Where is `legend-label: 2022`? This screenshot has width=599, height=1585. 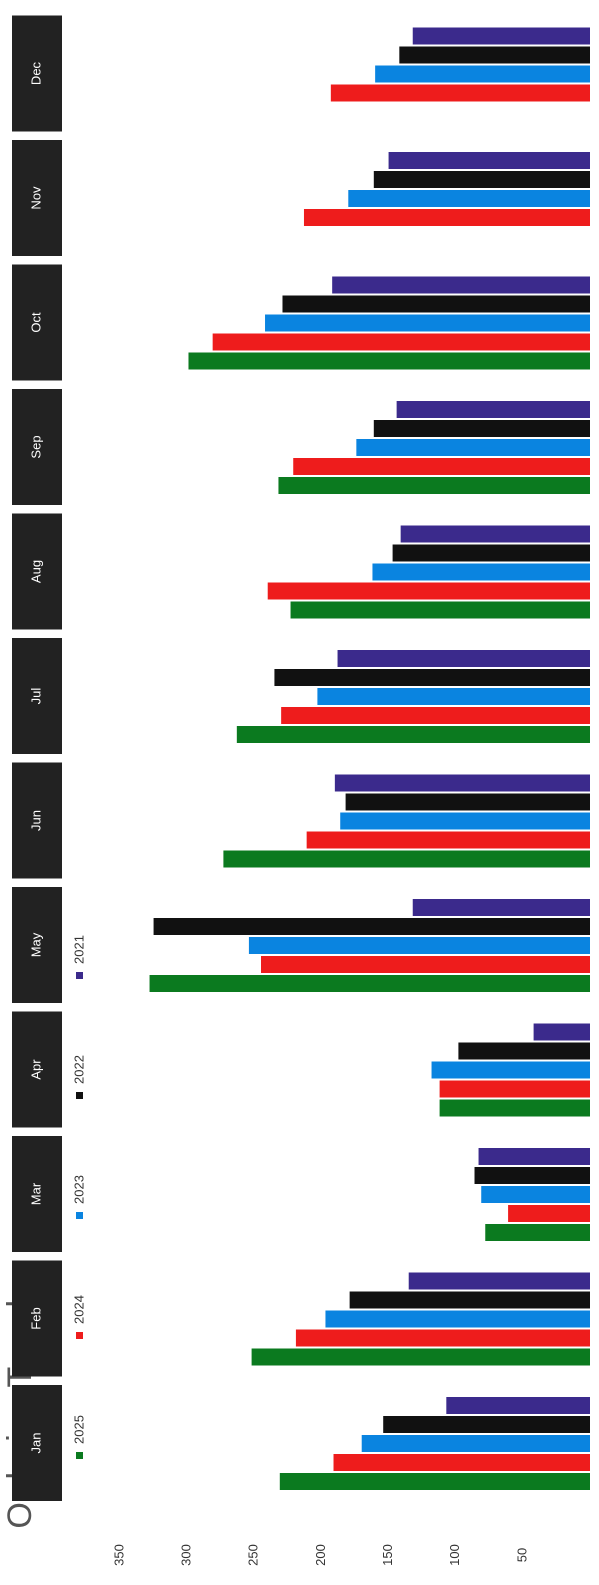
legend-label: 2022 is located at coordinates (78, 1069).